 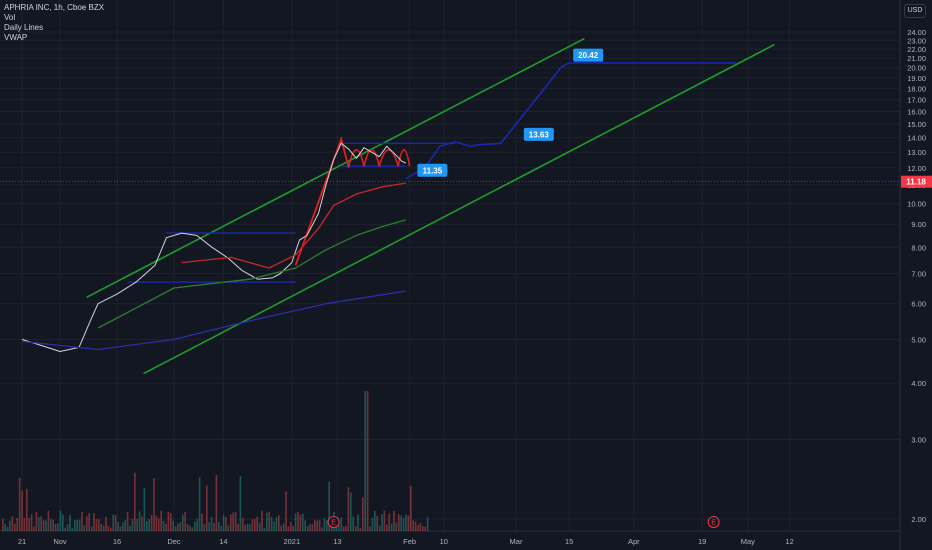 I want to click on x-axis: 21 Nov 16 Dec 14 2021 13 Feb 10 Mar 15 Apr 19 May 12, so click(x=406, y=541).